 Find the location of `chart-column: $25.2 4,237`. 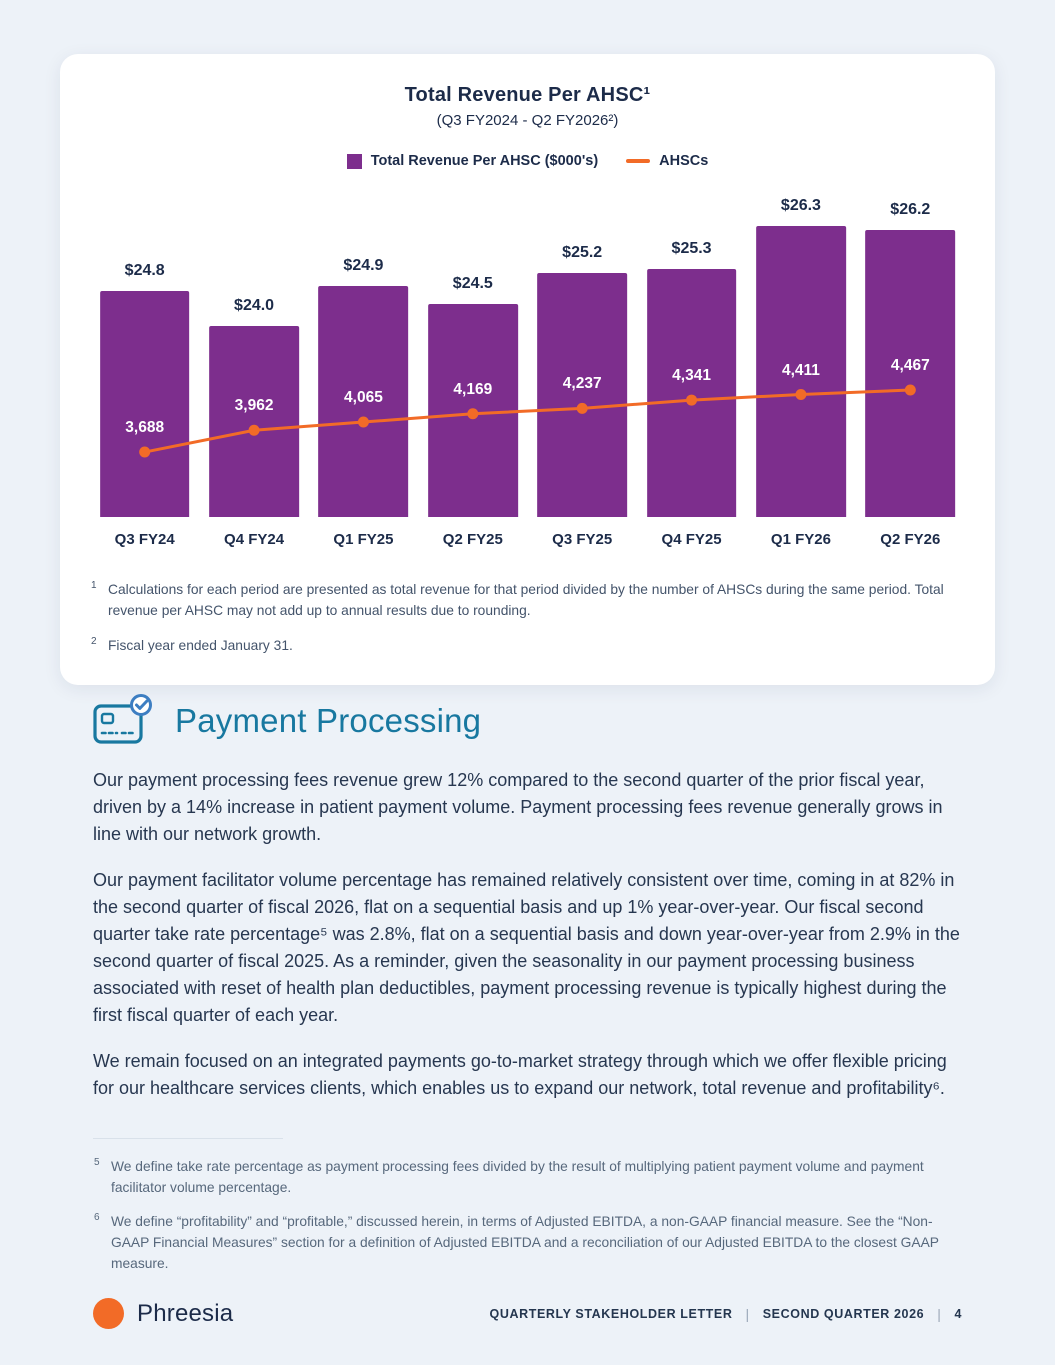

chart-column: $25.2 4,237 is located at coordinates (582, 367).